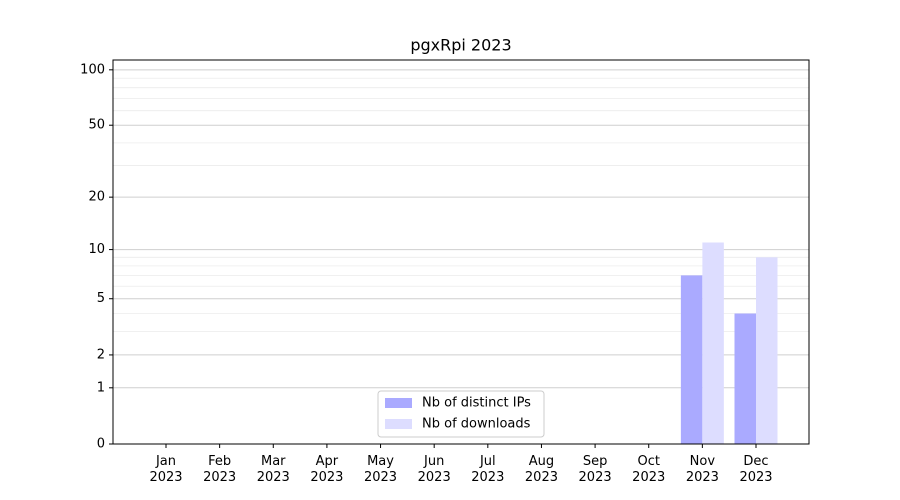 Image resolution: width=900 pixels, height=500 pixels. I want to click on x-tick-label: Jan 2023, so click(165, 469).